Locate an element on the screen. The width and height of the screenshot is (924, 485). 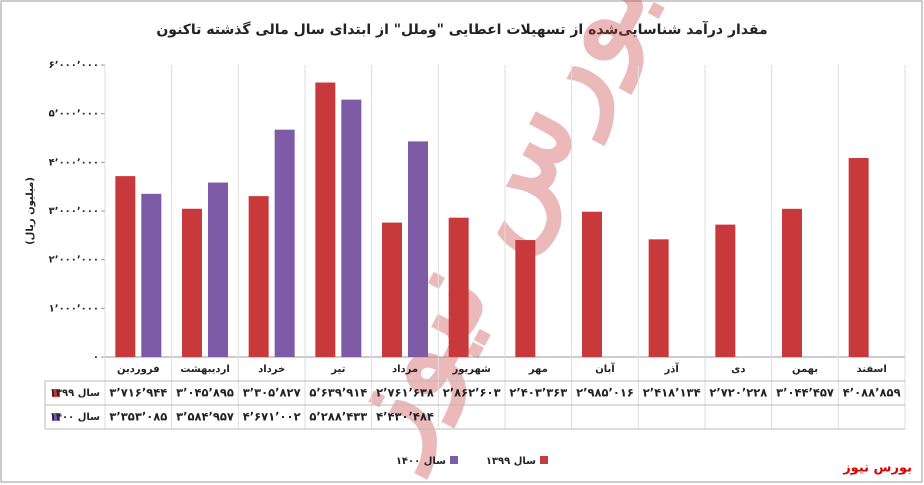
table-value: ۳٬۵۸۴٬۹۵۷ is located at coordinates (205, 417).